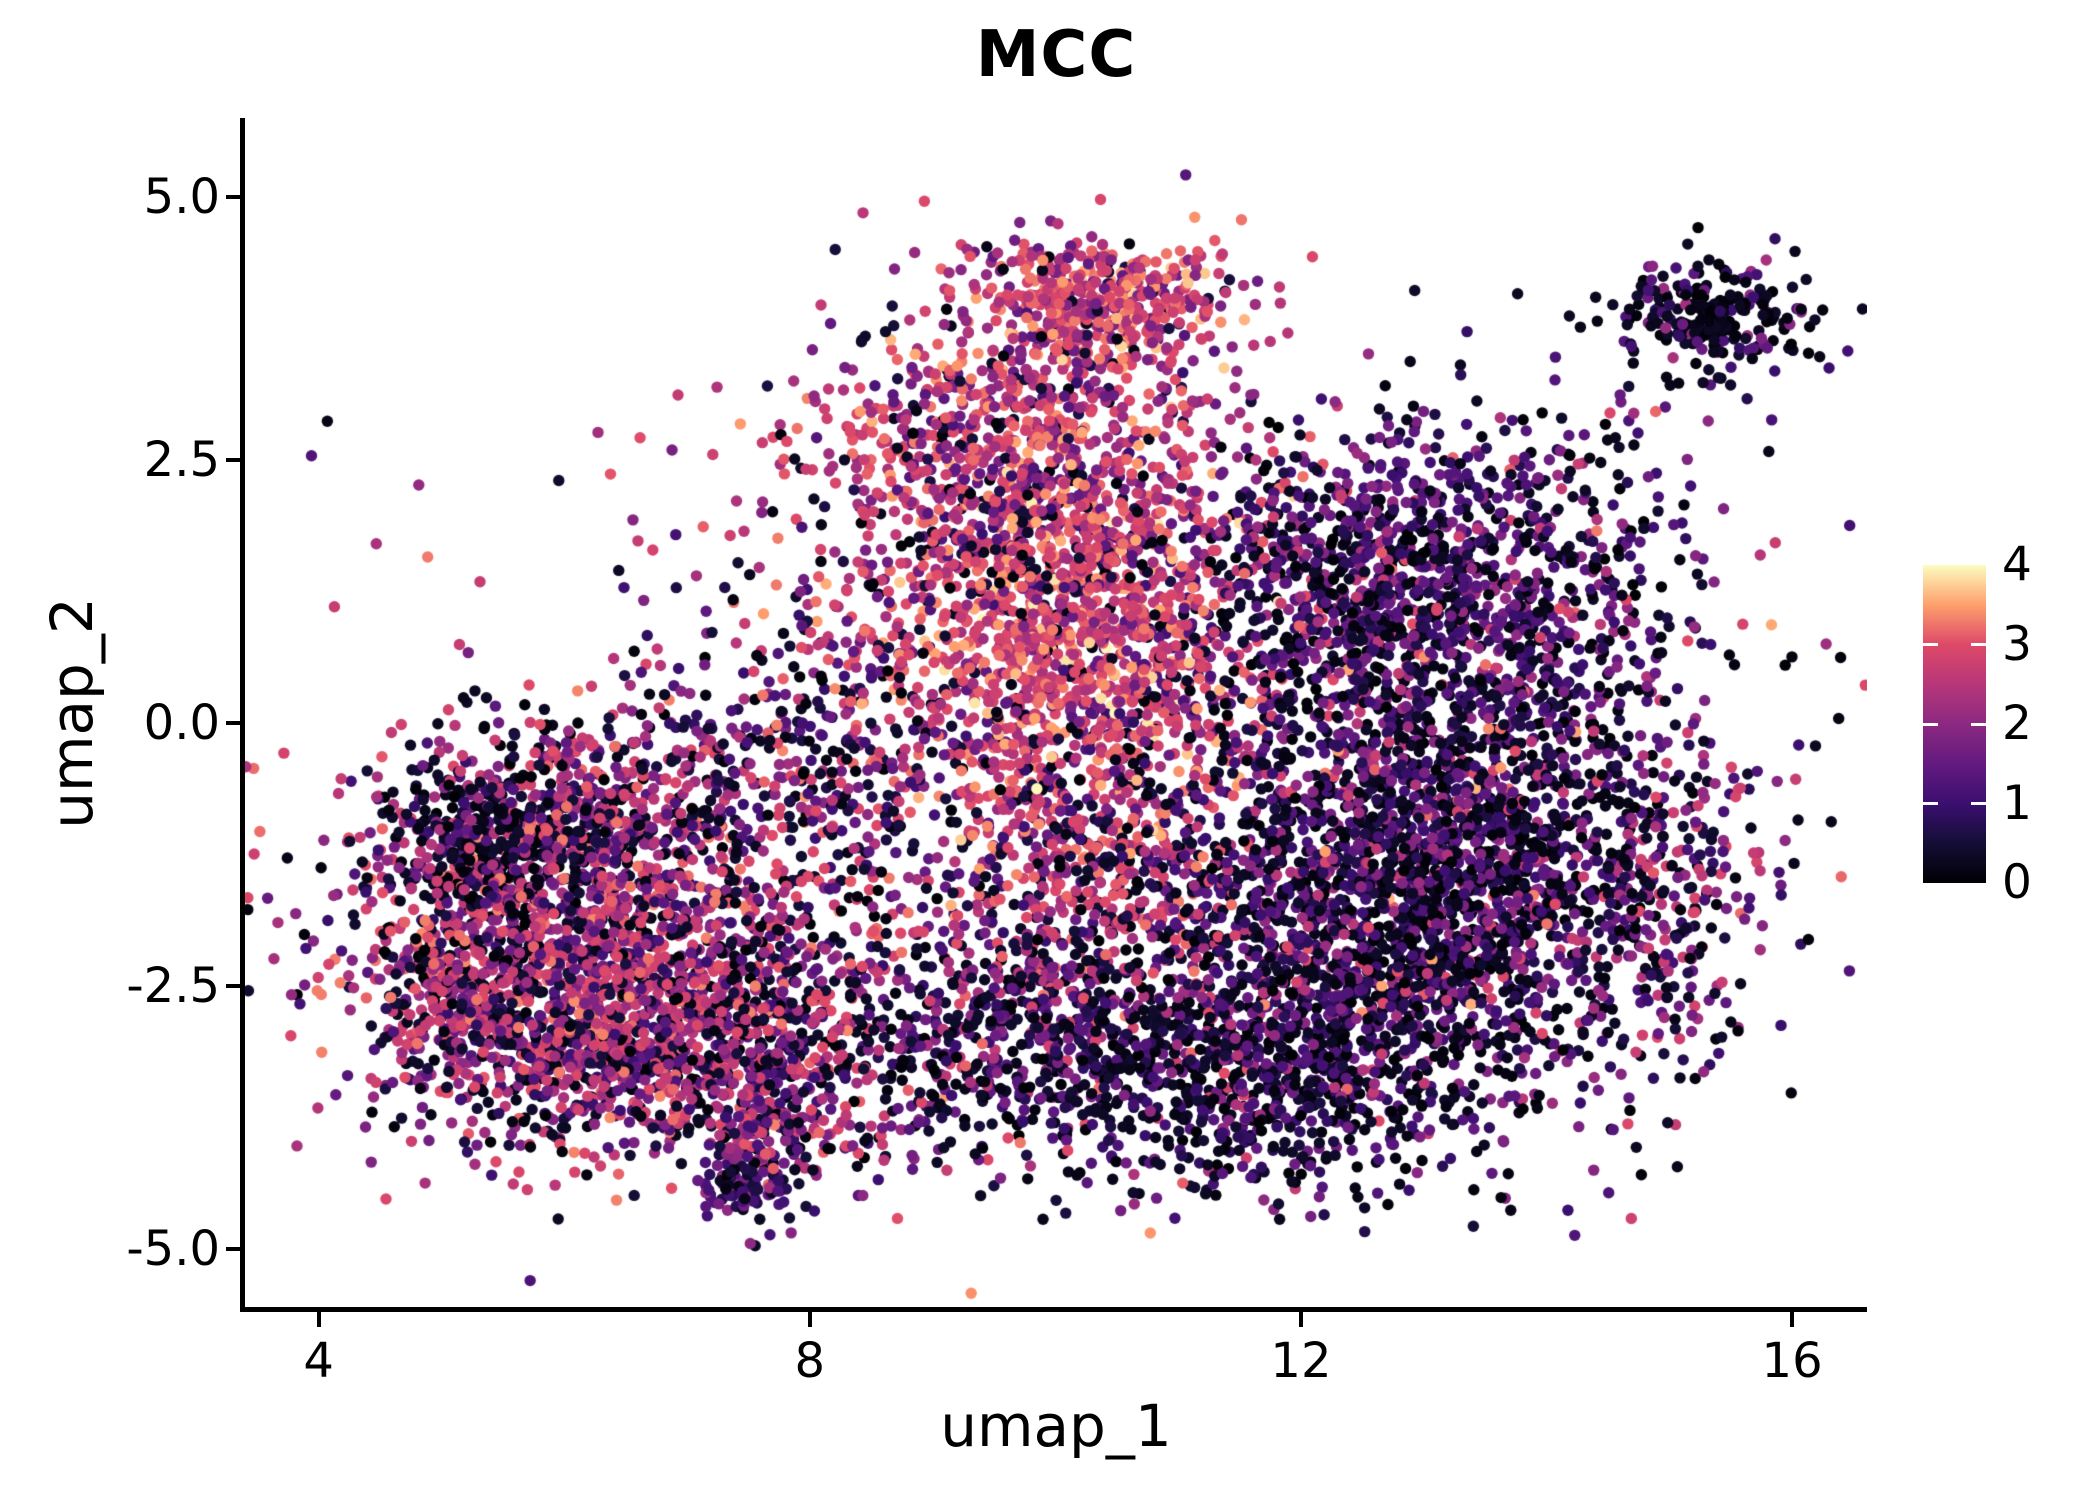 The image size is (2100, 1500). I want to click on x-tick-label: 4, so click(318, 1361).